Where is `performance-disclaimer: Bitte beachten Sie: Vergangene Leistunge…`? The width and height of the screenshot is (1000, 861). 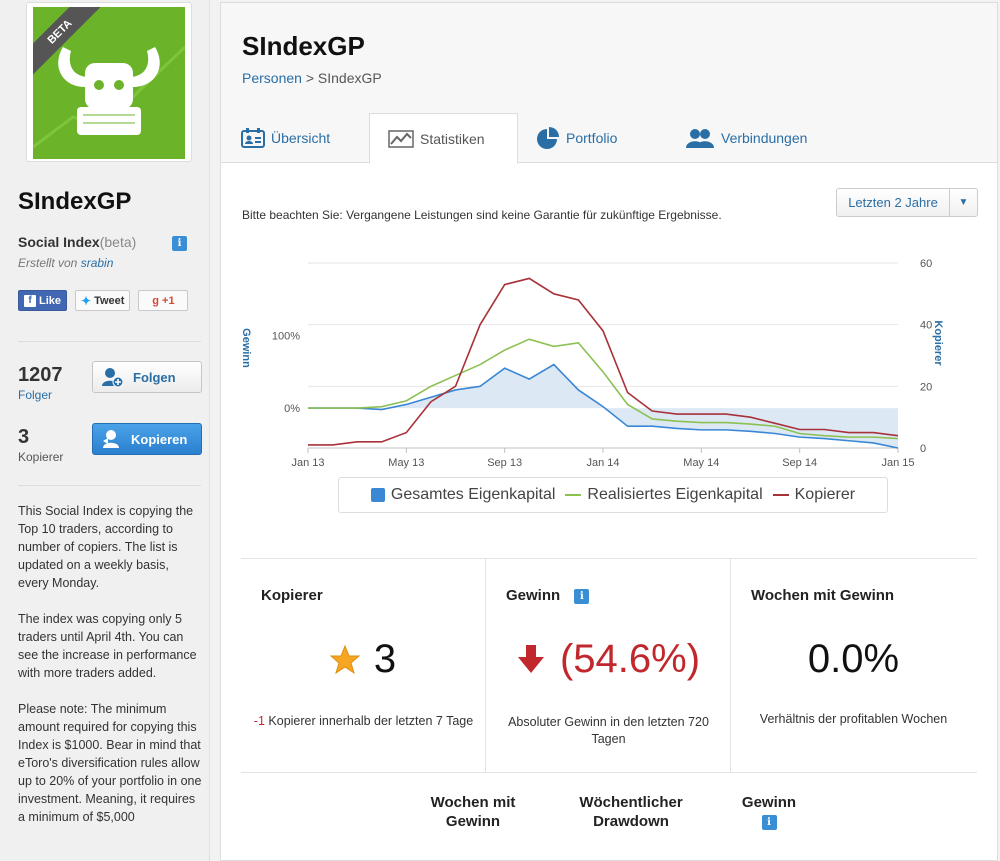 performance-disclaimer: Bitte beachten Sie: Vergangene Leistunge… is located at coordinates (482, 215).